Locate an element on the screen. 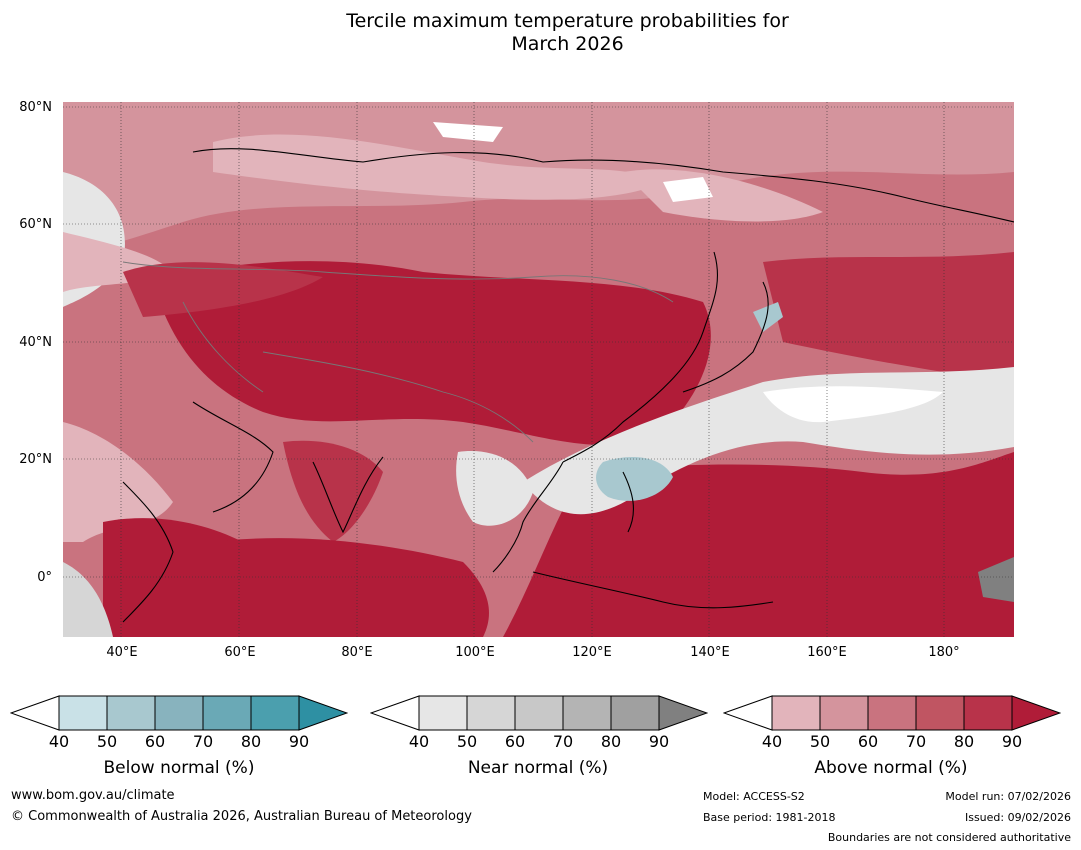 This screenshot has width=1081, height=850. region-below-normal-japan is located at coordinates (768, 317).